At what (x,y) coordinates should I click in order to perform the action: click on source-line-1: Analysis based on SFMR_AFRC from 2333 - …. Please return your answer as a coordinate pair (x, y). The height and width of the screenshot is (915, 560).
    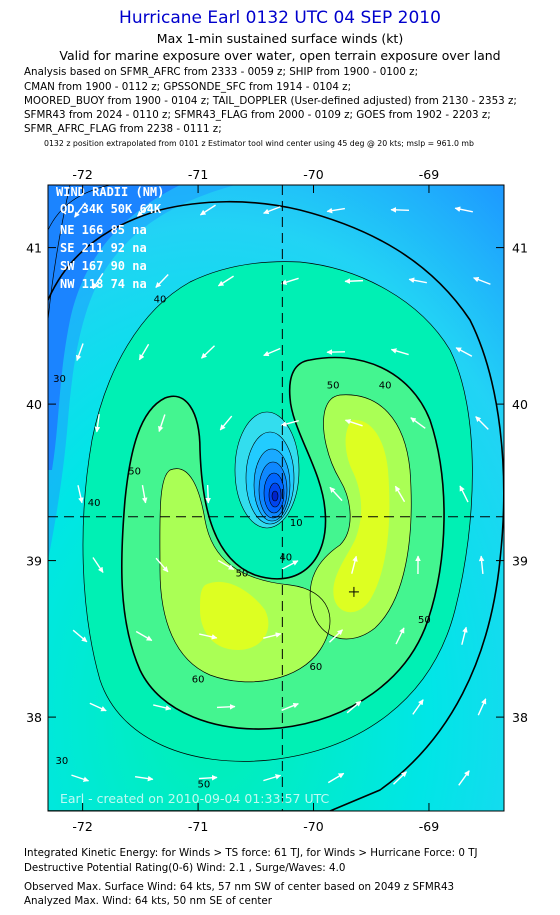
    Looking at the image, I should click on (221, 72).